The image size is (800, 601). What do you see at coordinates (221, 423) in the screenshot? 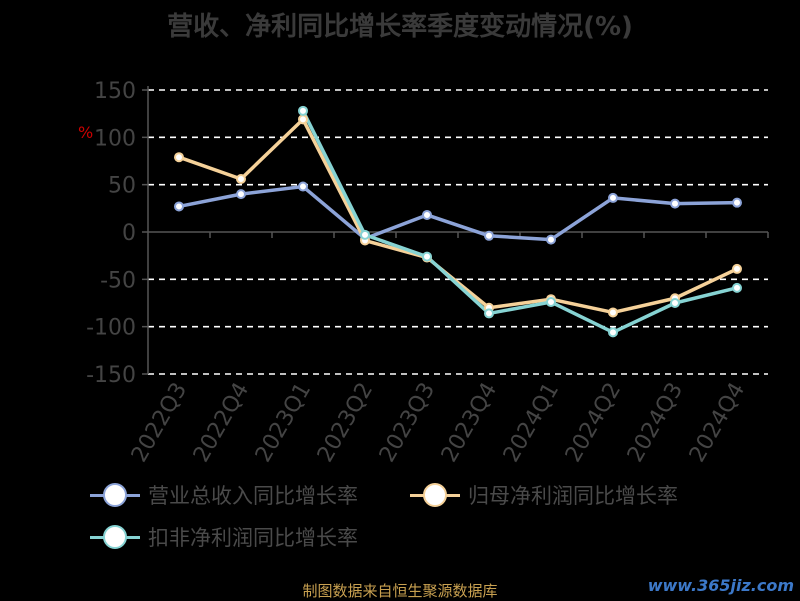
I see `x-tick-label: 2022Q4` at bounding box center [221, 423].